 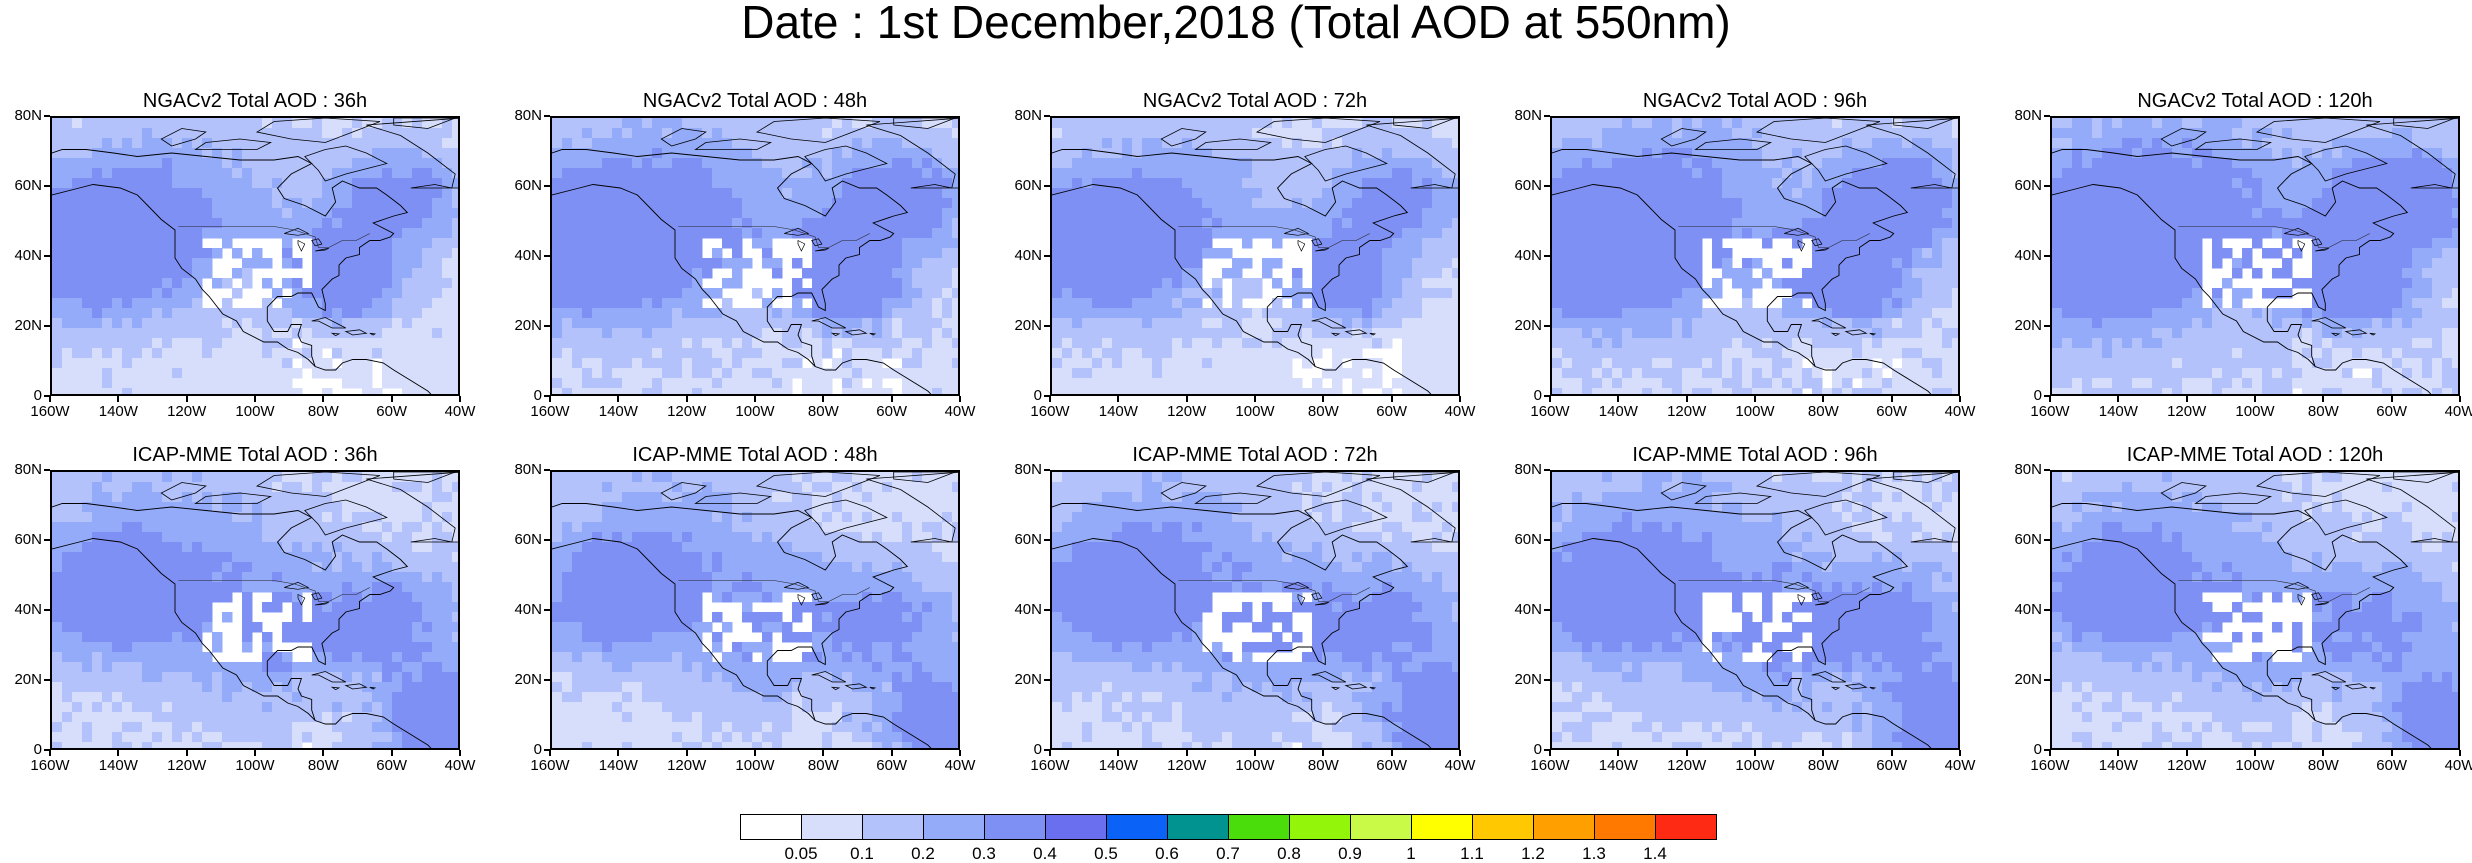 What do you see at coordinates (1755, 412) in the screenshot?
I see `longitude-label: 100W` at bounding box center [1755, 412].